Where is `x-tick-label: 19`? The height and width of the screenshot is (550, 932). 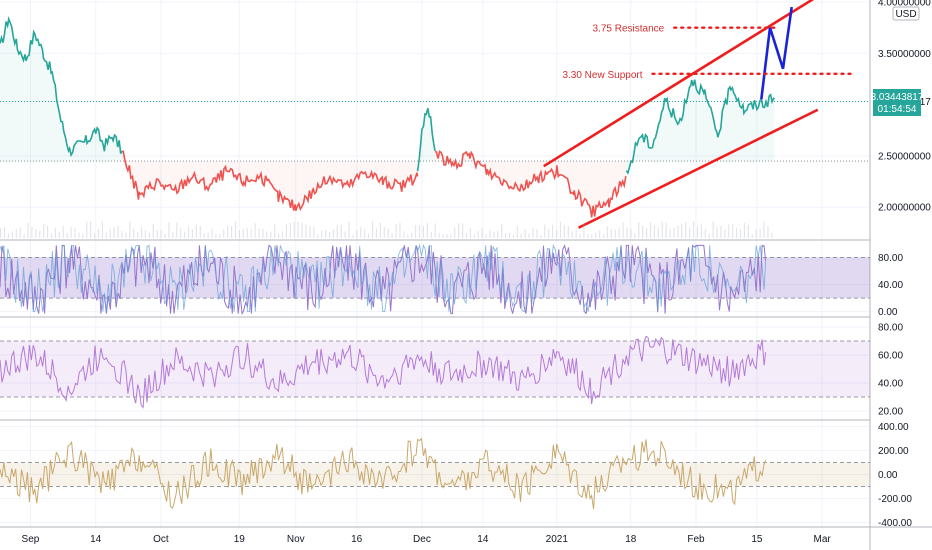
x-tick-label: 19 is located at coordinates (240, 539).